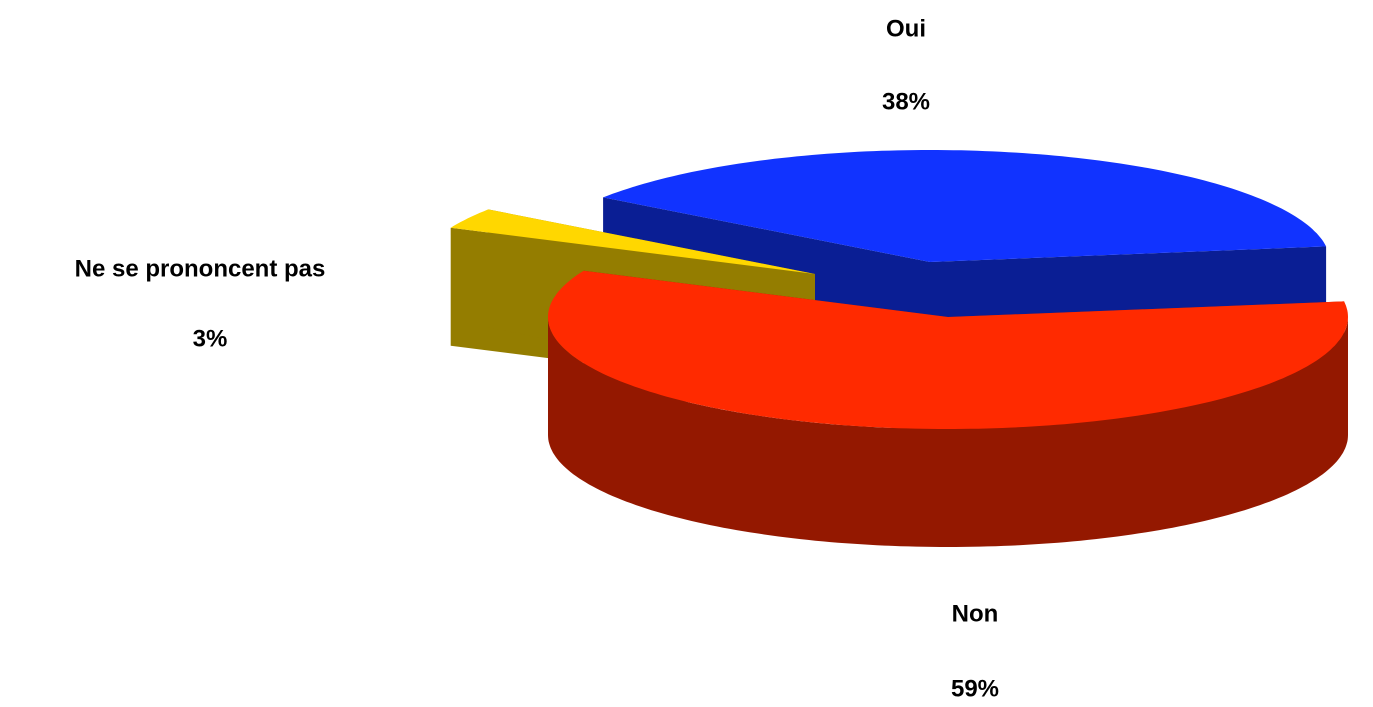 The image size is (1373, 707). I want to click on value-label: 59%, so click(975, 688).